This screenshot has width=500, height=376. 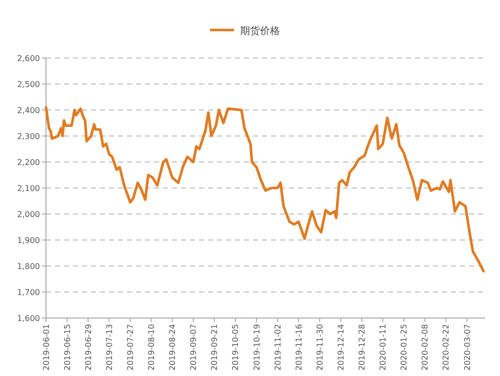 What do you see at coordinates (425, 347) in the screenshot?
I see `x-tick-label: 2020-02-08` at bounding box center [425, 347].